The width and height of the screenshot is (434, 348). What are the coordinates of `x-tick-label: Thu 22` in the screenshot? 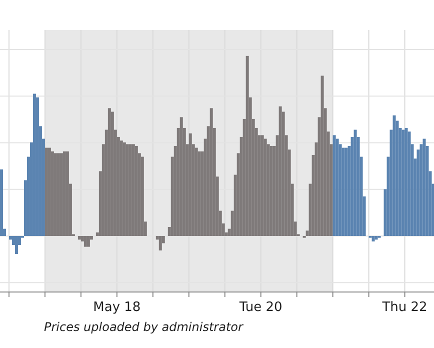 It's located at (404, 307).